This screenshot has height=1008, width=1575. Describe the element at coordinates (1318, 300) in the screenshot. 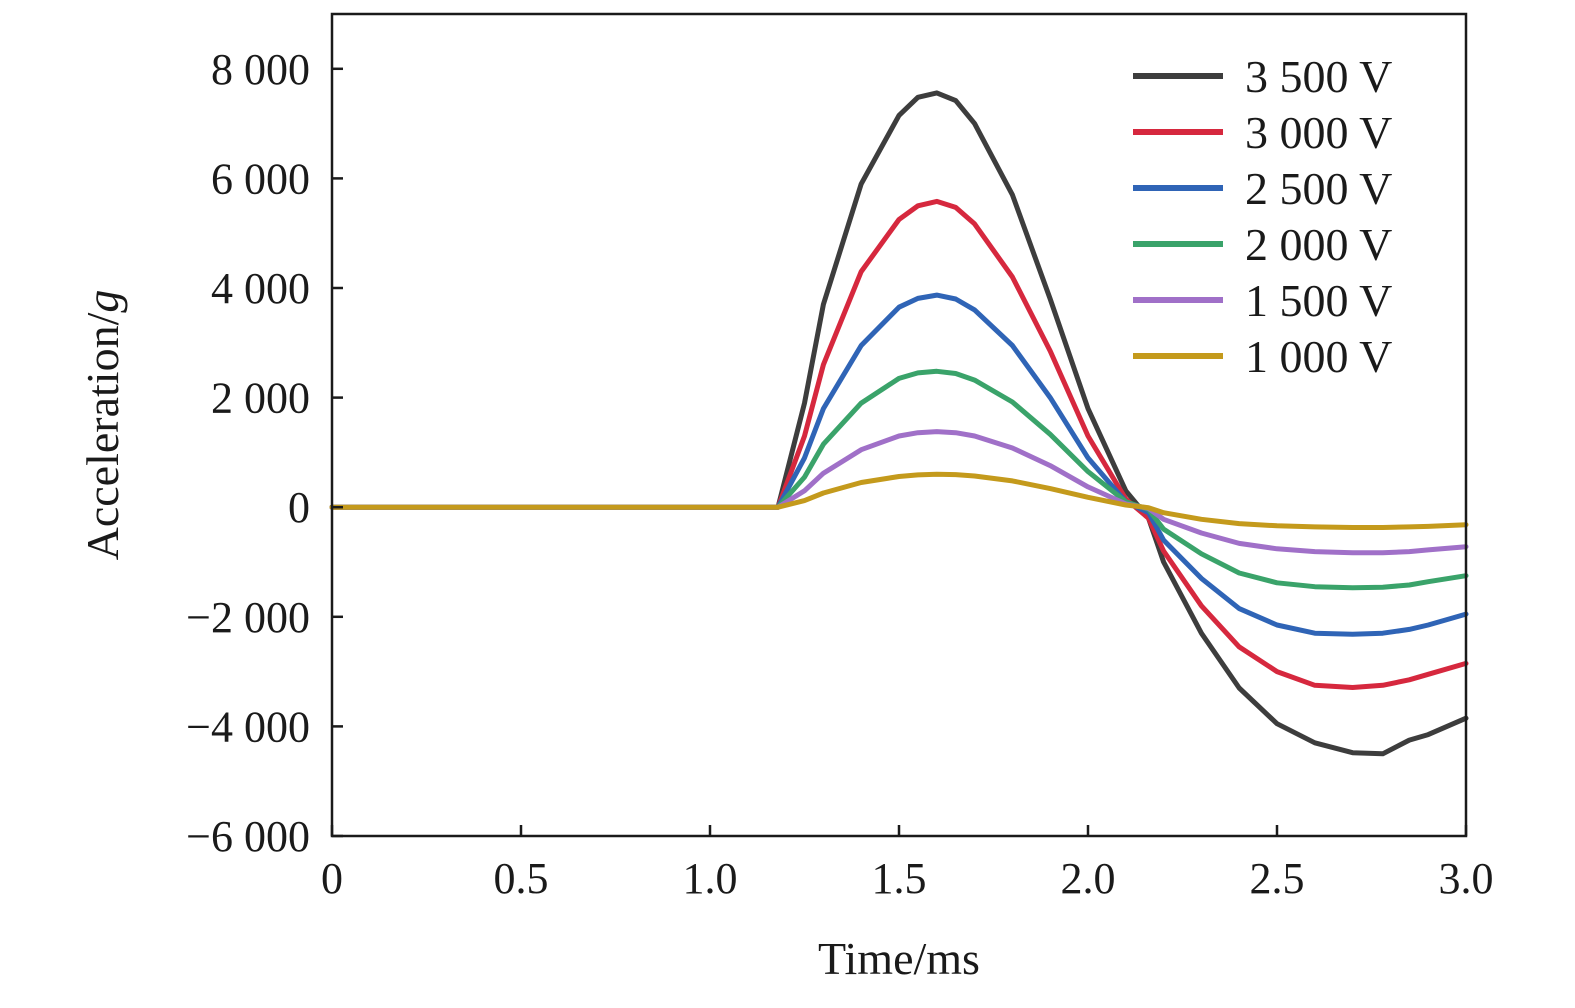

I see `legend-label-5: 1 500 V` at that location.